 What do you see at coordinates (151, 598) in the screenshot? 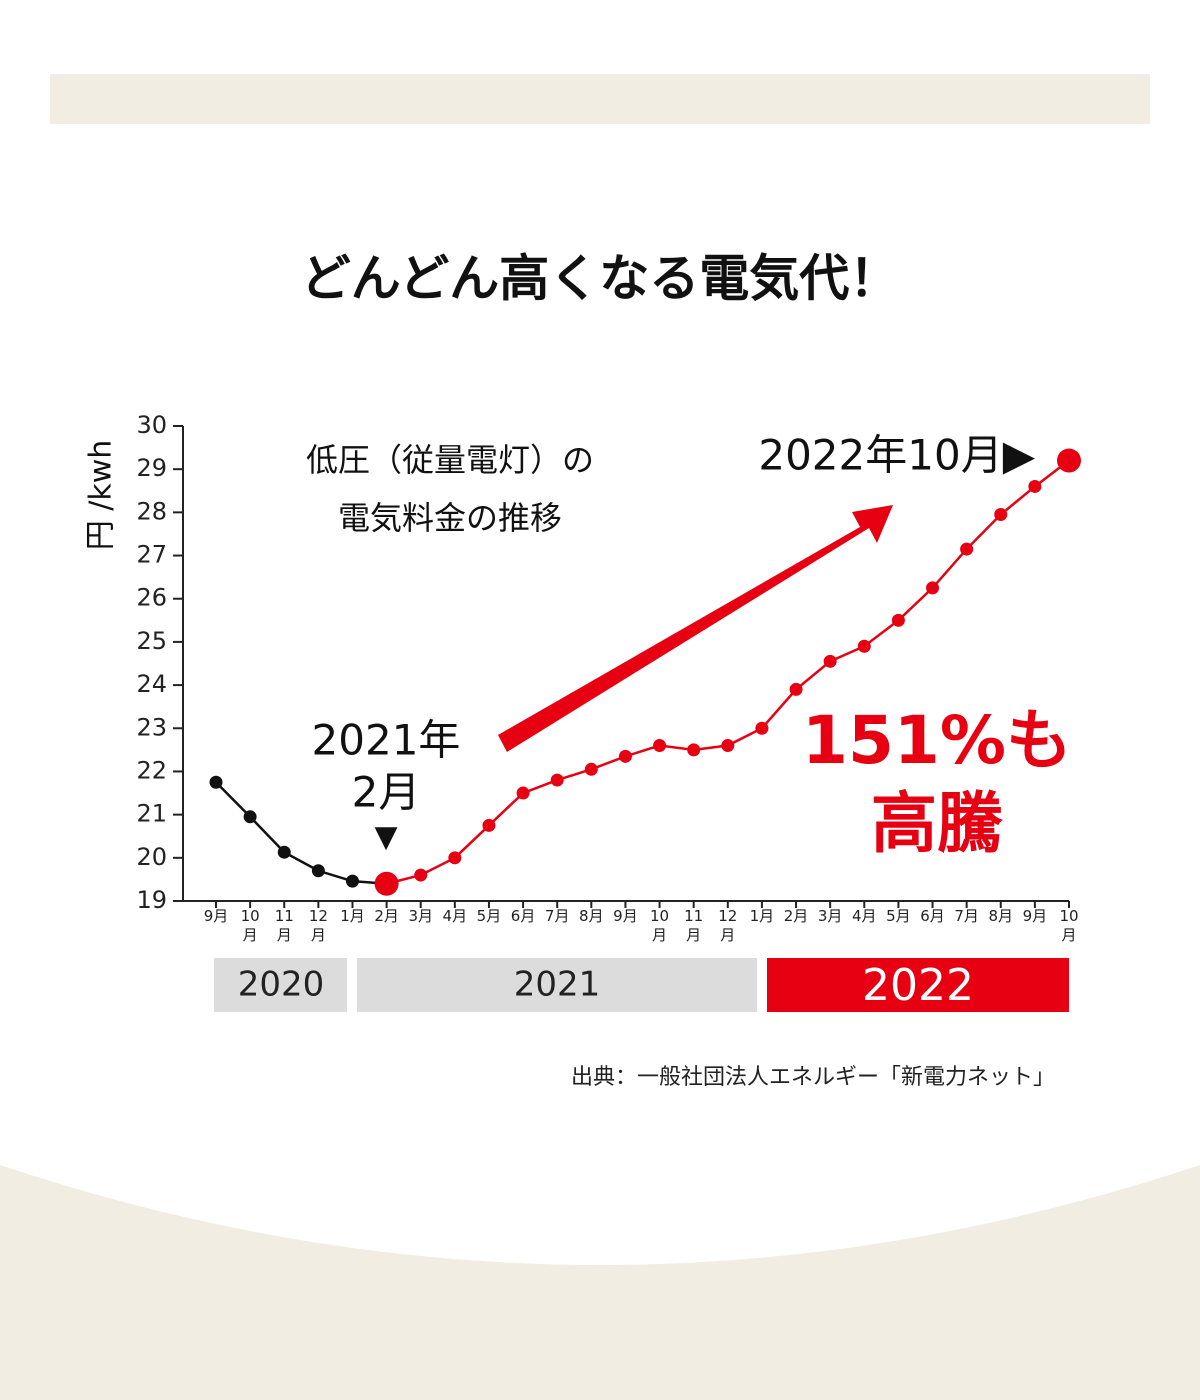
I see `y-tick-label: 26` at bounding box center [151, 598].